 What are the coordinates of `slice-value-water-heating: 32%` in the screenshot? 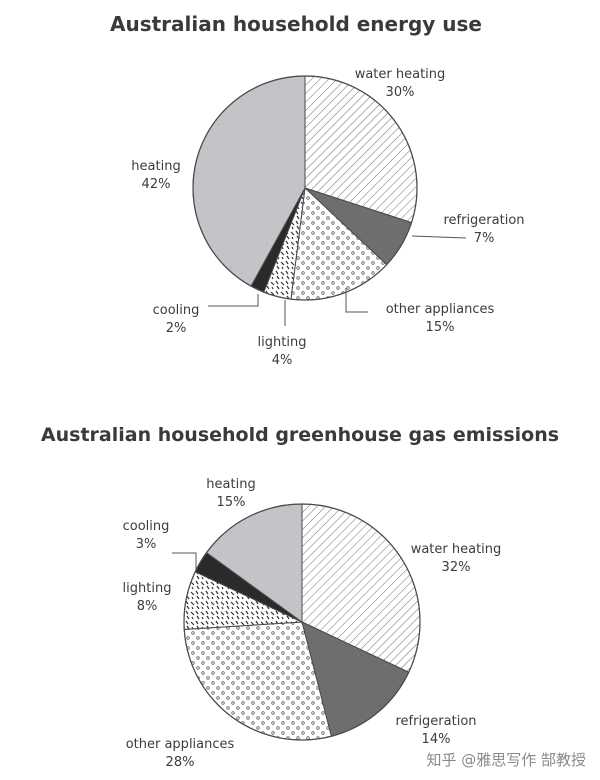 It's located at (456, 567).